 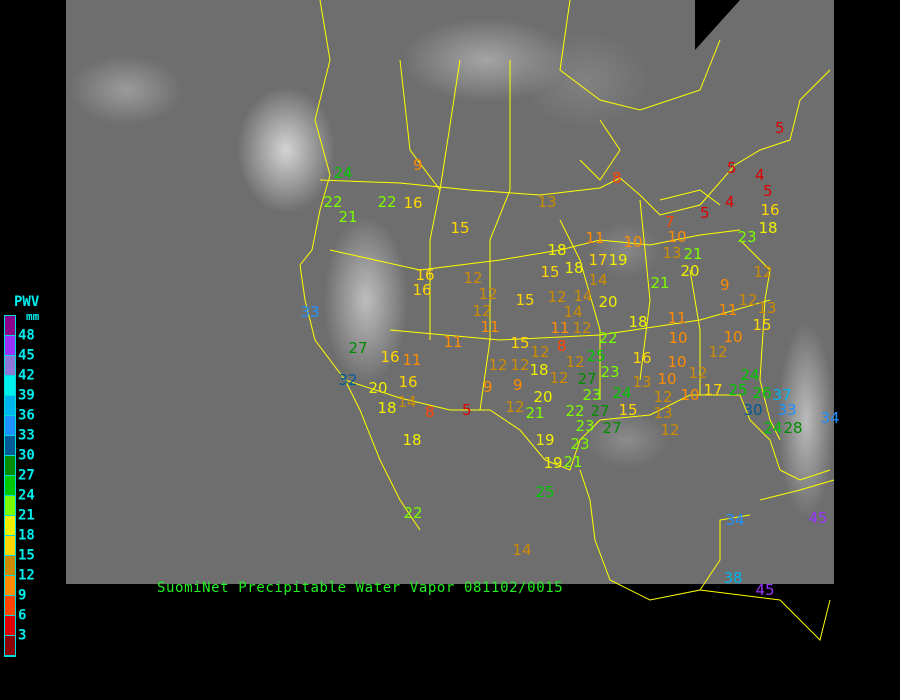 What do you see at coordinates (26, 375) in the screenshot?
I see `legend-label: 42` at bounding box center [26, 375].